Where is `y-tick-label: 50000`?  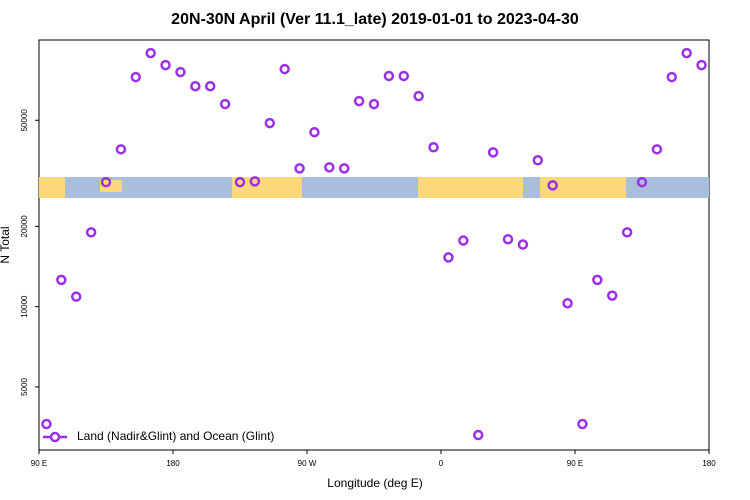
y-tick-label: 50000 is located at coordinates (24, 120).